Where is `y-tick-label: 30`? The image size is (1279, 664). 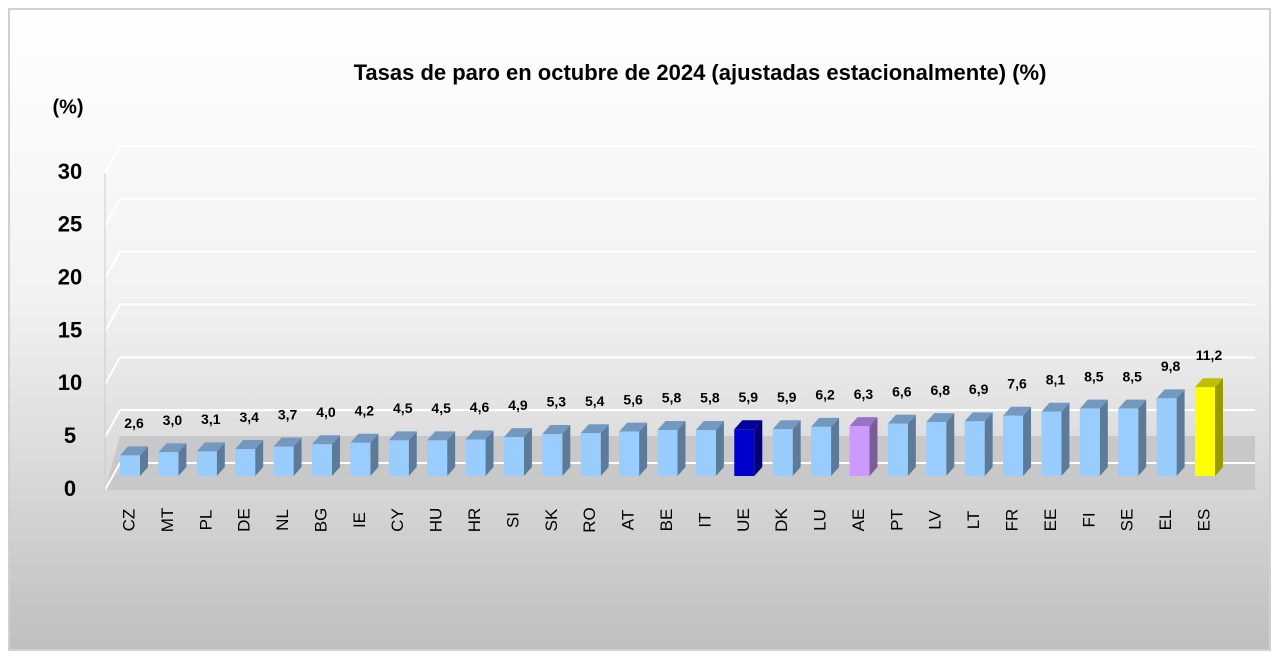
y-tick-label: 30 is located at coordinates (70, 171).